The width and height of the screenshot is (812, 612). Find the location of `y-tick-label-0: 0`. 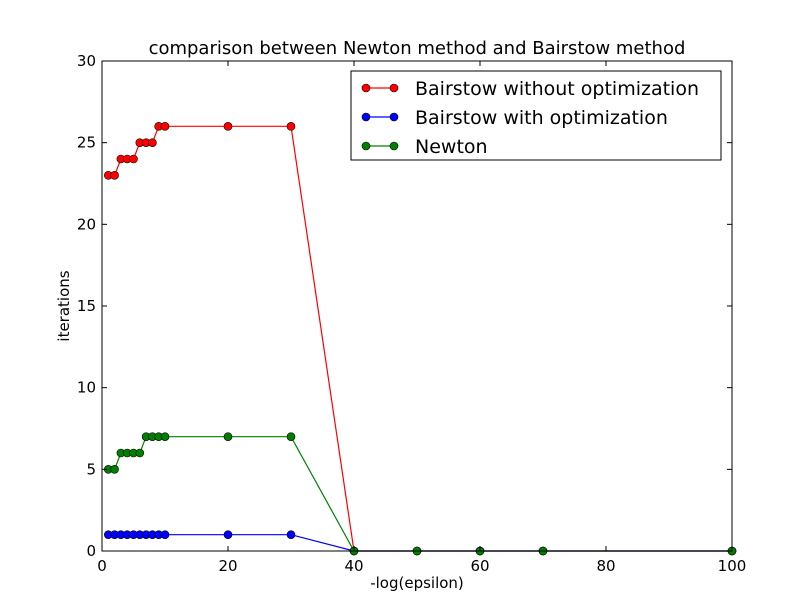

y-tick-label-0: 0 is located at coordinates (91, 551).